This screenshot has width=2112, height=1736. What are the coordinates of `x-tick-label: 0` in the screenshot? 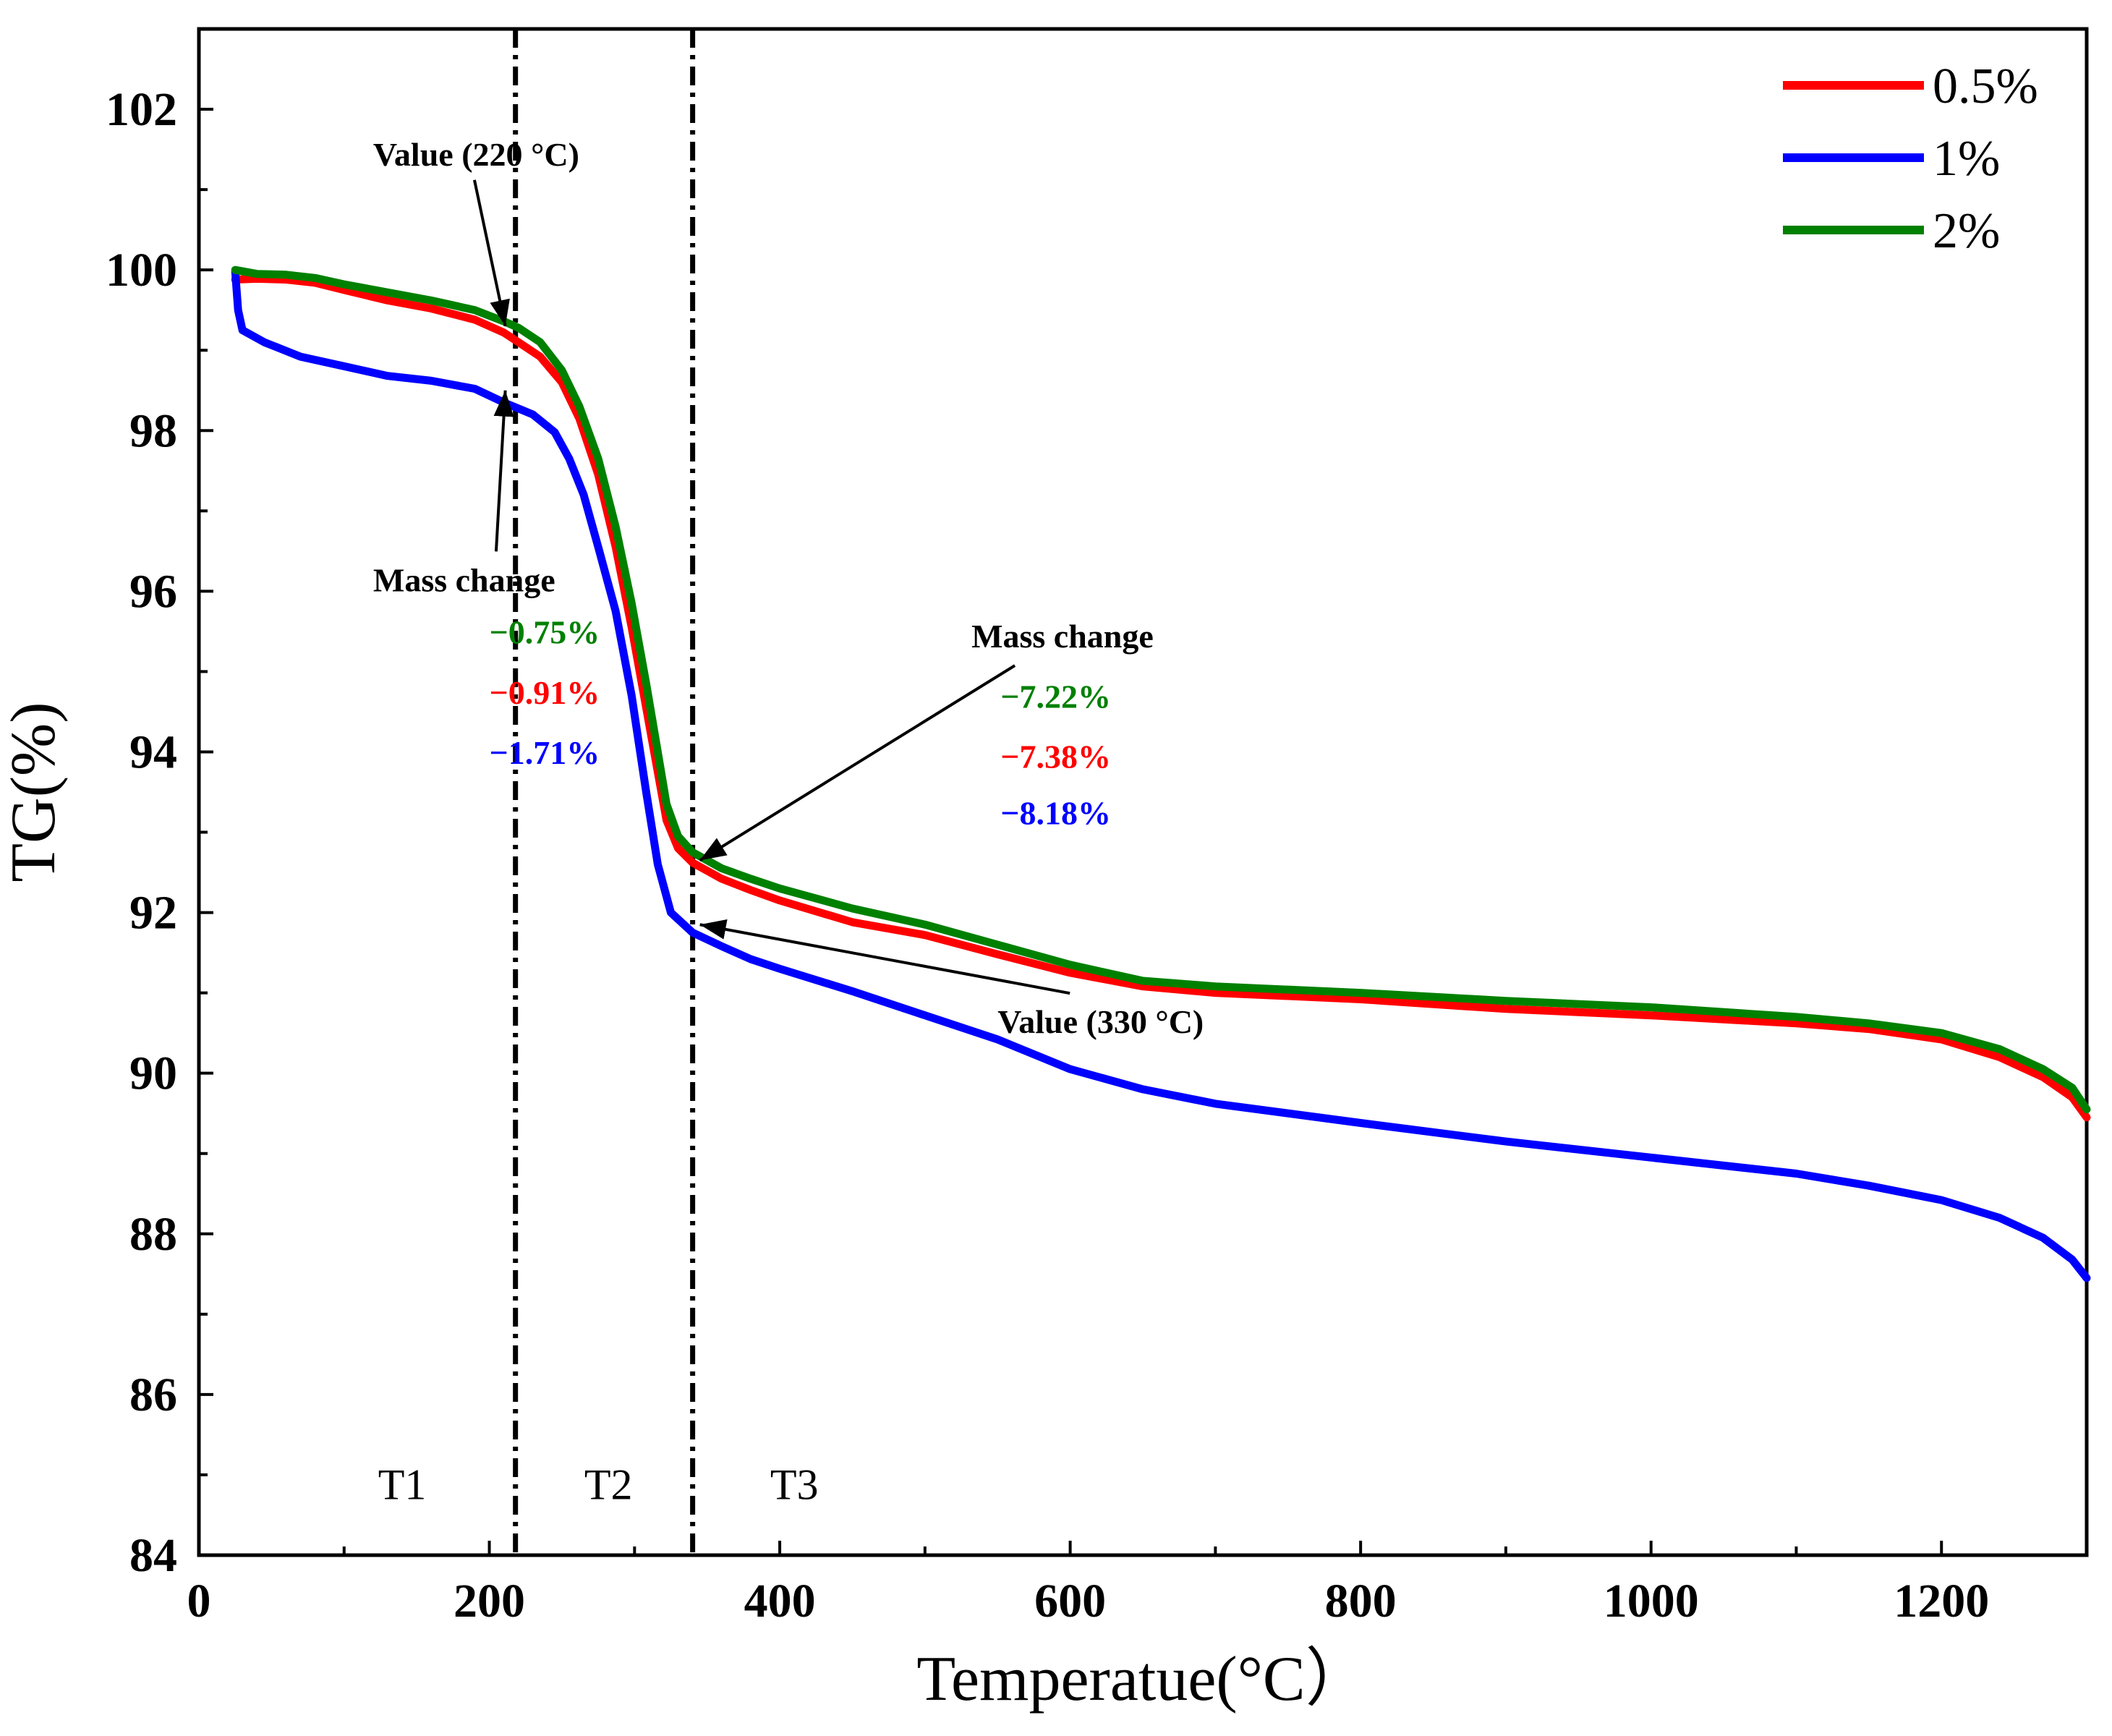 It's located at (199, 1601).